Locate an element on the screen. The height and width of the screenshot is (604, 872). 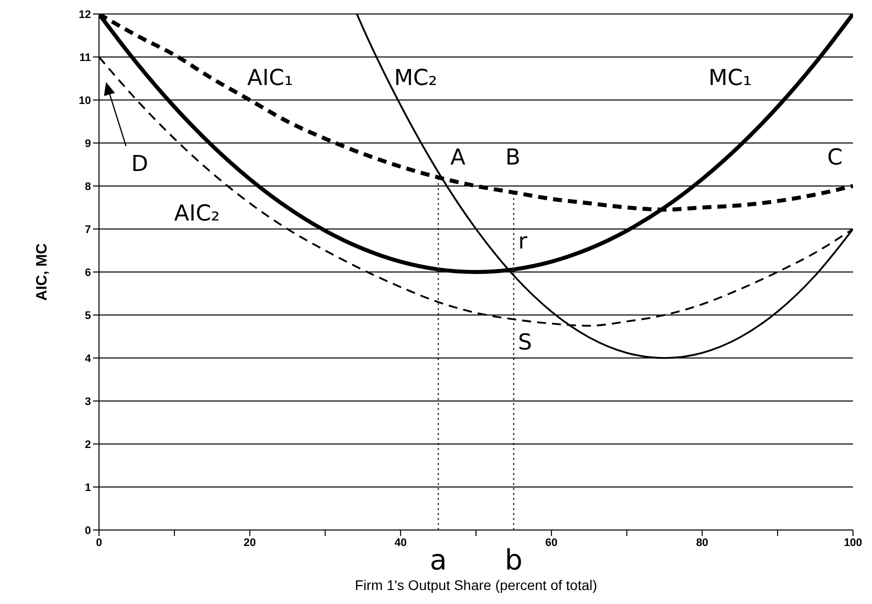
annotation: MC₂ is located at coordinates (416, 78).